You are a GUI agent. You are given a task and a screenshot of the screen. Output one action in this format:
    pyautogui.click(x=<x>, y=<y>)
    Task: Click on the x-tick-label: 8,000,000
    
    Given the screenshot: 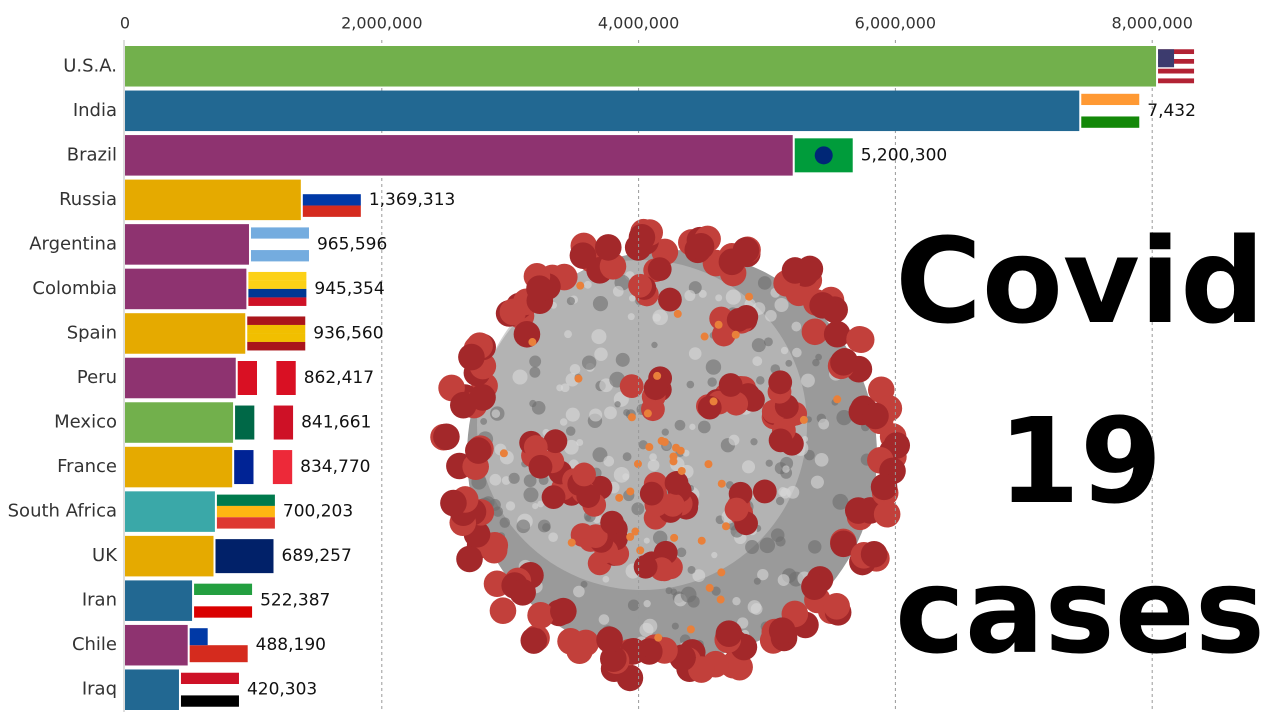 What is the action you would take?
    pyautogui.click(x=1151, y=23)
    